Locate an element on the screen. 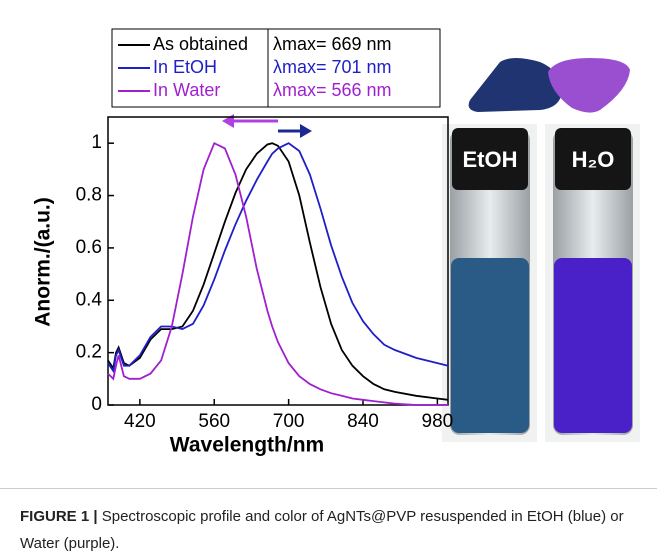 The height and width of the screenshot is (557, 657). annotation: λmax= 701 nm is located at coordinates (332, 67).